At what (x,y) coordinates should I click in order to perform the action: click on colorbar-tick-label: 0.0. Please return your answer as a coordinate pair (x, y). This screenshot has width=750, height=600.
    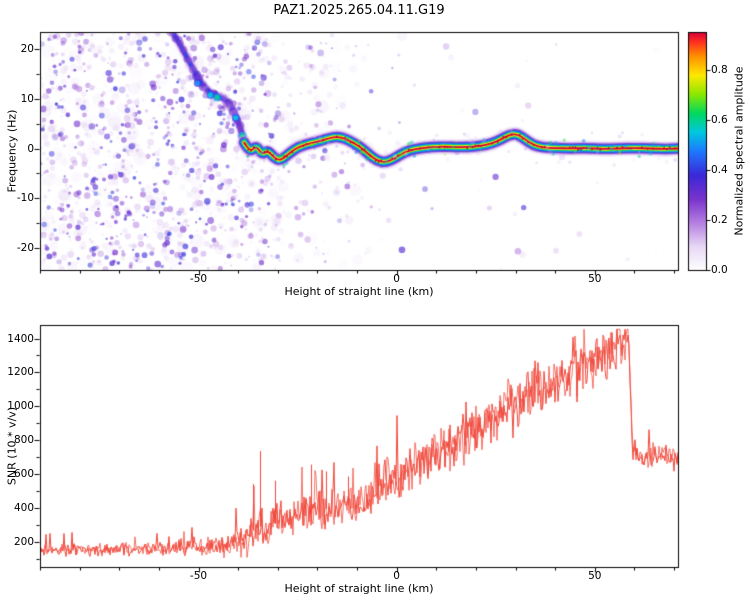
    Looking at the image, I should click on (719, 270).